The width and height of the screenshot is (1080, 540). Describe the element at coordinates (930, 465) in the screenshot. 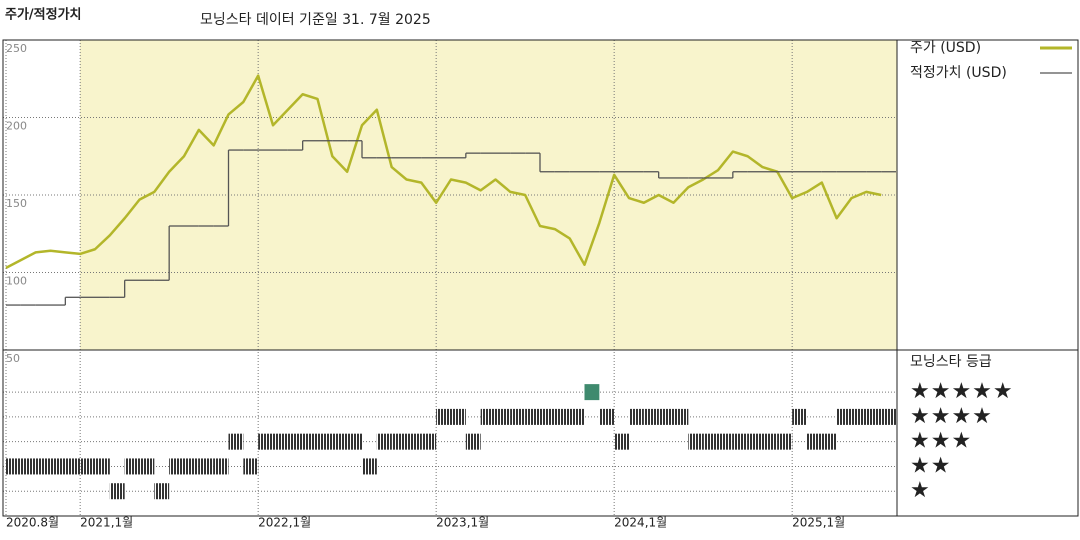

I see `rating-label: ★★` at that location.